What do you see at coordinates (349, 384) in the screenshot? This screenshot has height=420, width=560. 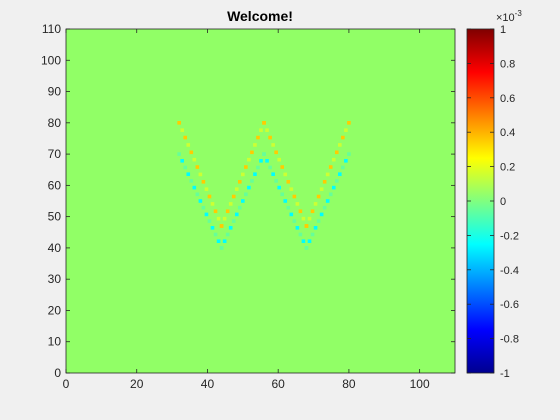 I see `x-tick-label: 80` at bounding box center [349, 384].